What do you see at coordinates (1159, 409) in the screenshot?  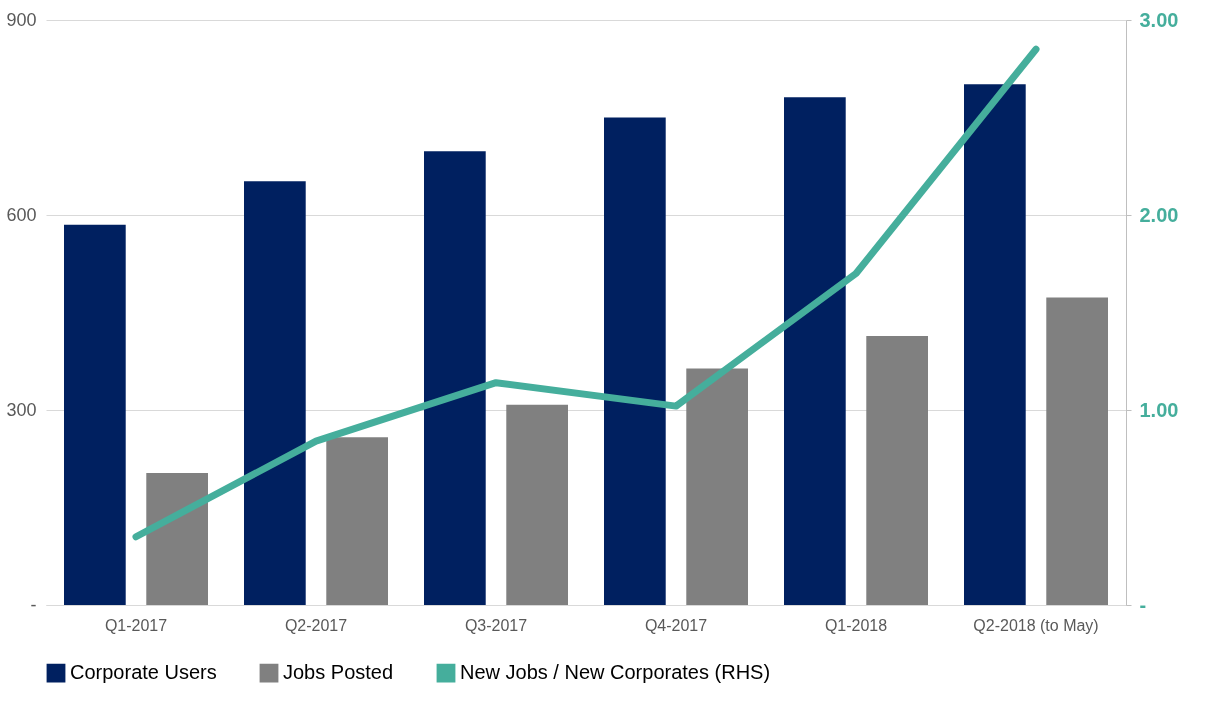 I see `y2-tick-label: 1.00` at bounding box center [1159, 409].